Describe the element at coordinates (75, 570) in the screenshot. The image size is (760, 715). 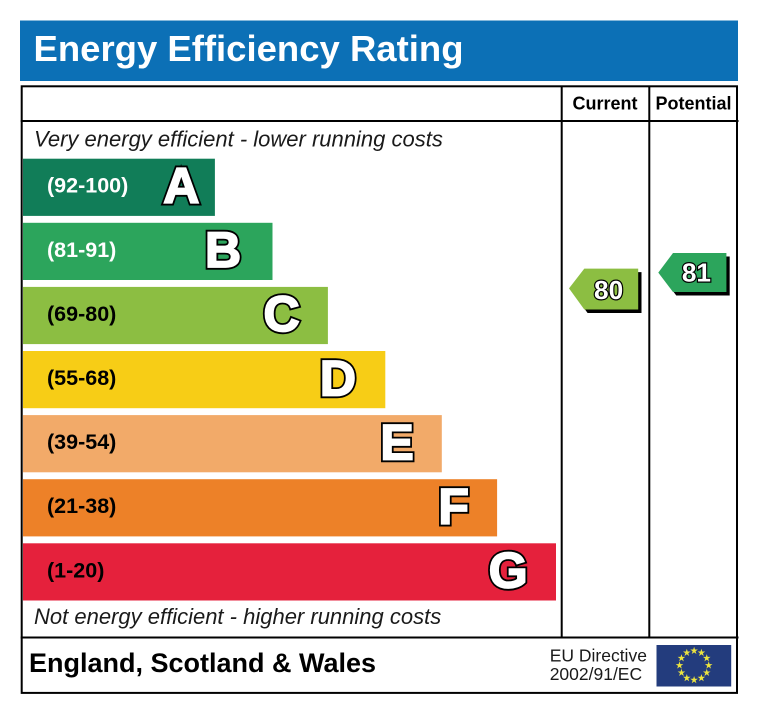
I see `svg-text: (1-20)` at that location.